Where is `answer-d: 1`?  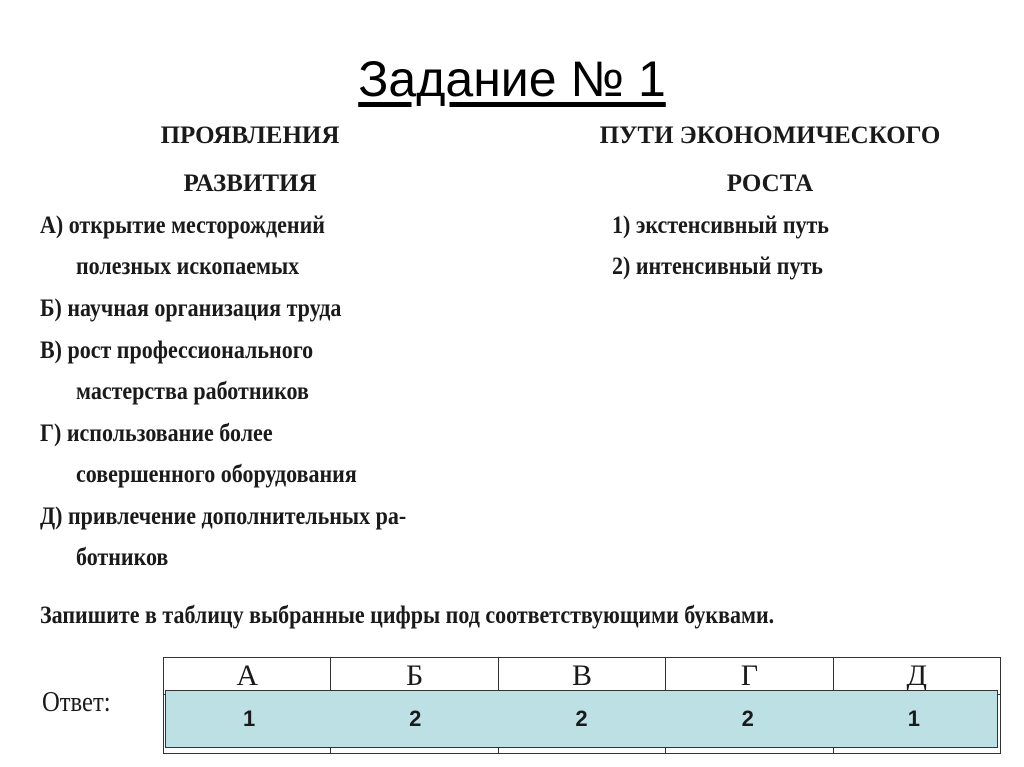 answer-d: 1 is located at coordinates (914, 718).